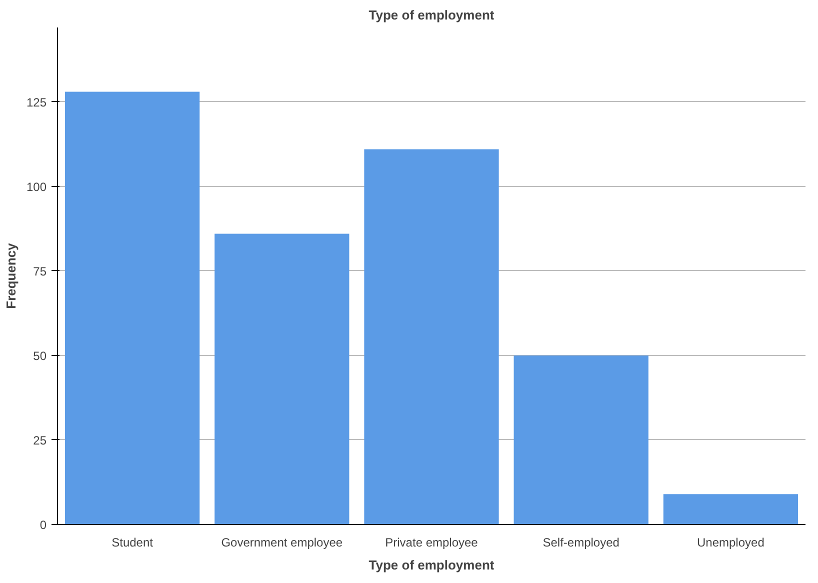  Describe the element at coordinates (40, 355) in the screenshot. I see `y-tick-label: 50` at that location.